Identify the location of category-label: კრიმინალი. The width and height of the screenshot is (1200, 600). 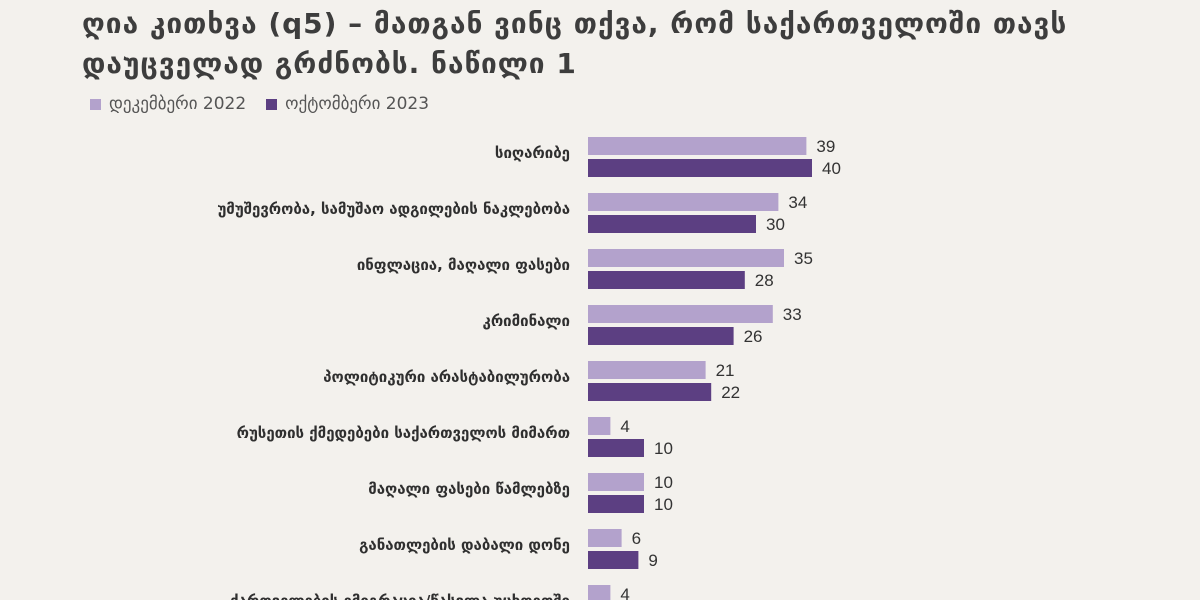
(526, 321).